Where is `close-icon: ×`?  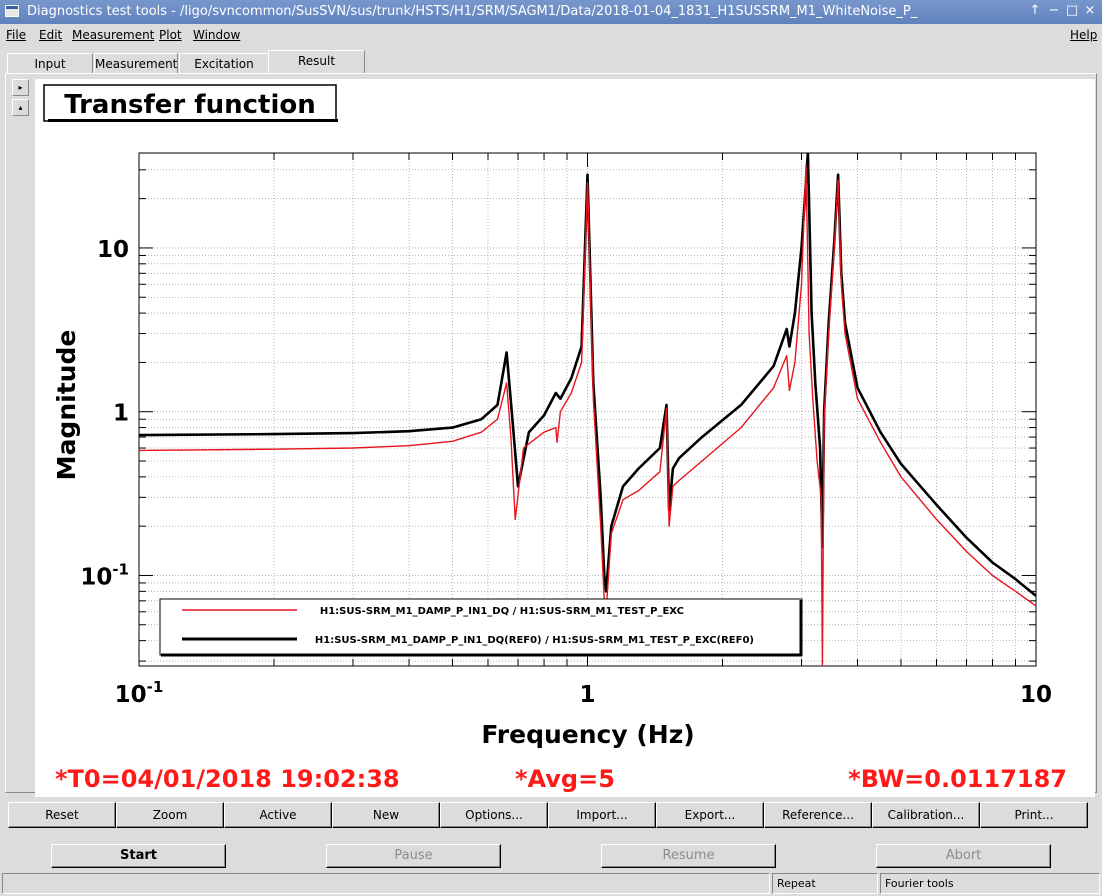 close-icon: × is located at coordinates (1090, 10).